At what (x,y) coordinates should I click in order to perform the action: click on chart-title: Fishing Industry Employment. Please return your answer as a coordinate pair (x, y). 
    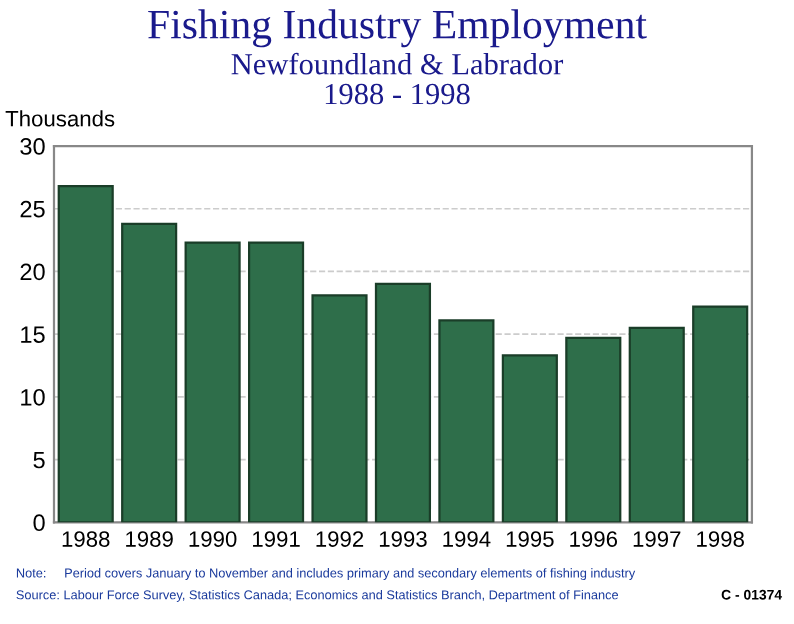
    Looking at the image, I should click on (397, 28).